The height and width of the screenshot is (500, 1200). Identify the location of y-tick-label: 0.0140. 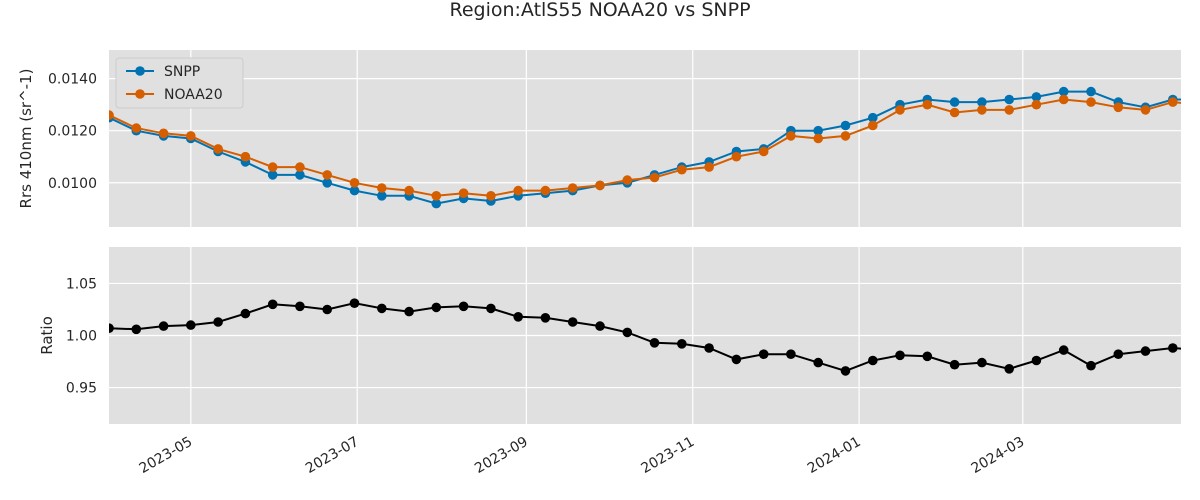
(72, 80).